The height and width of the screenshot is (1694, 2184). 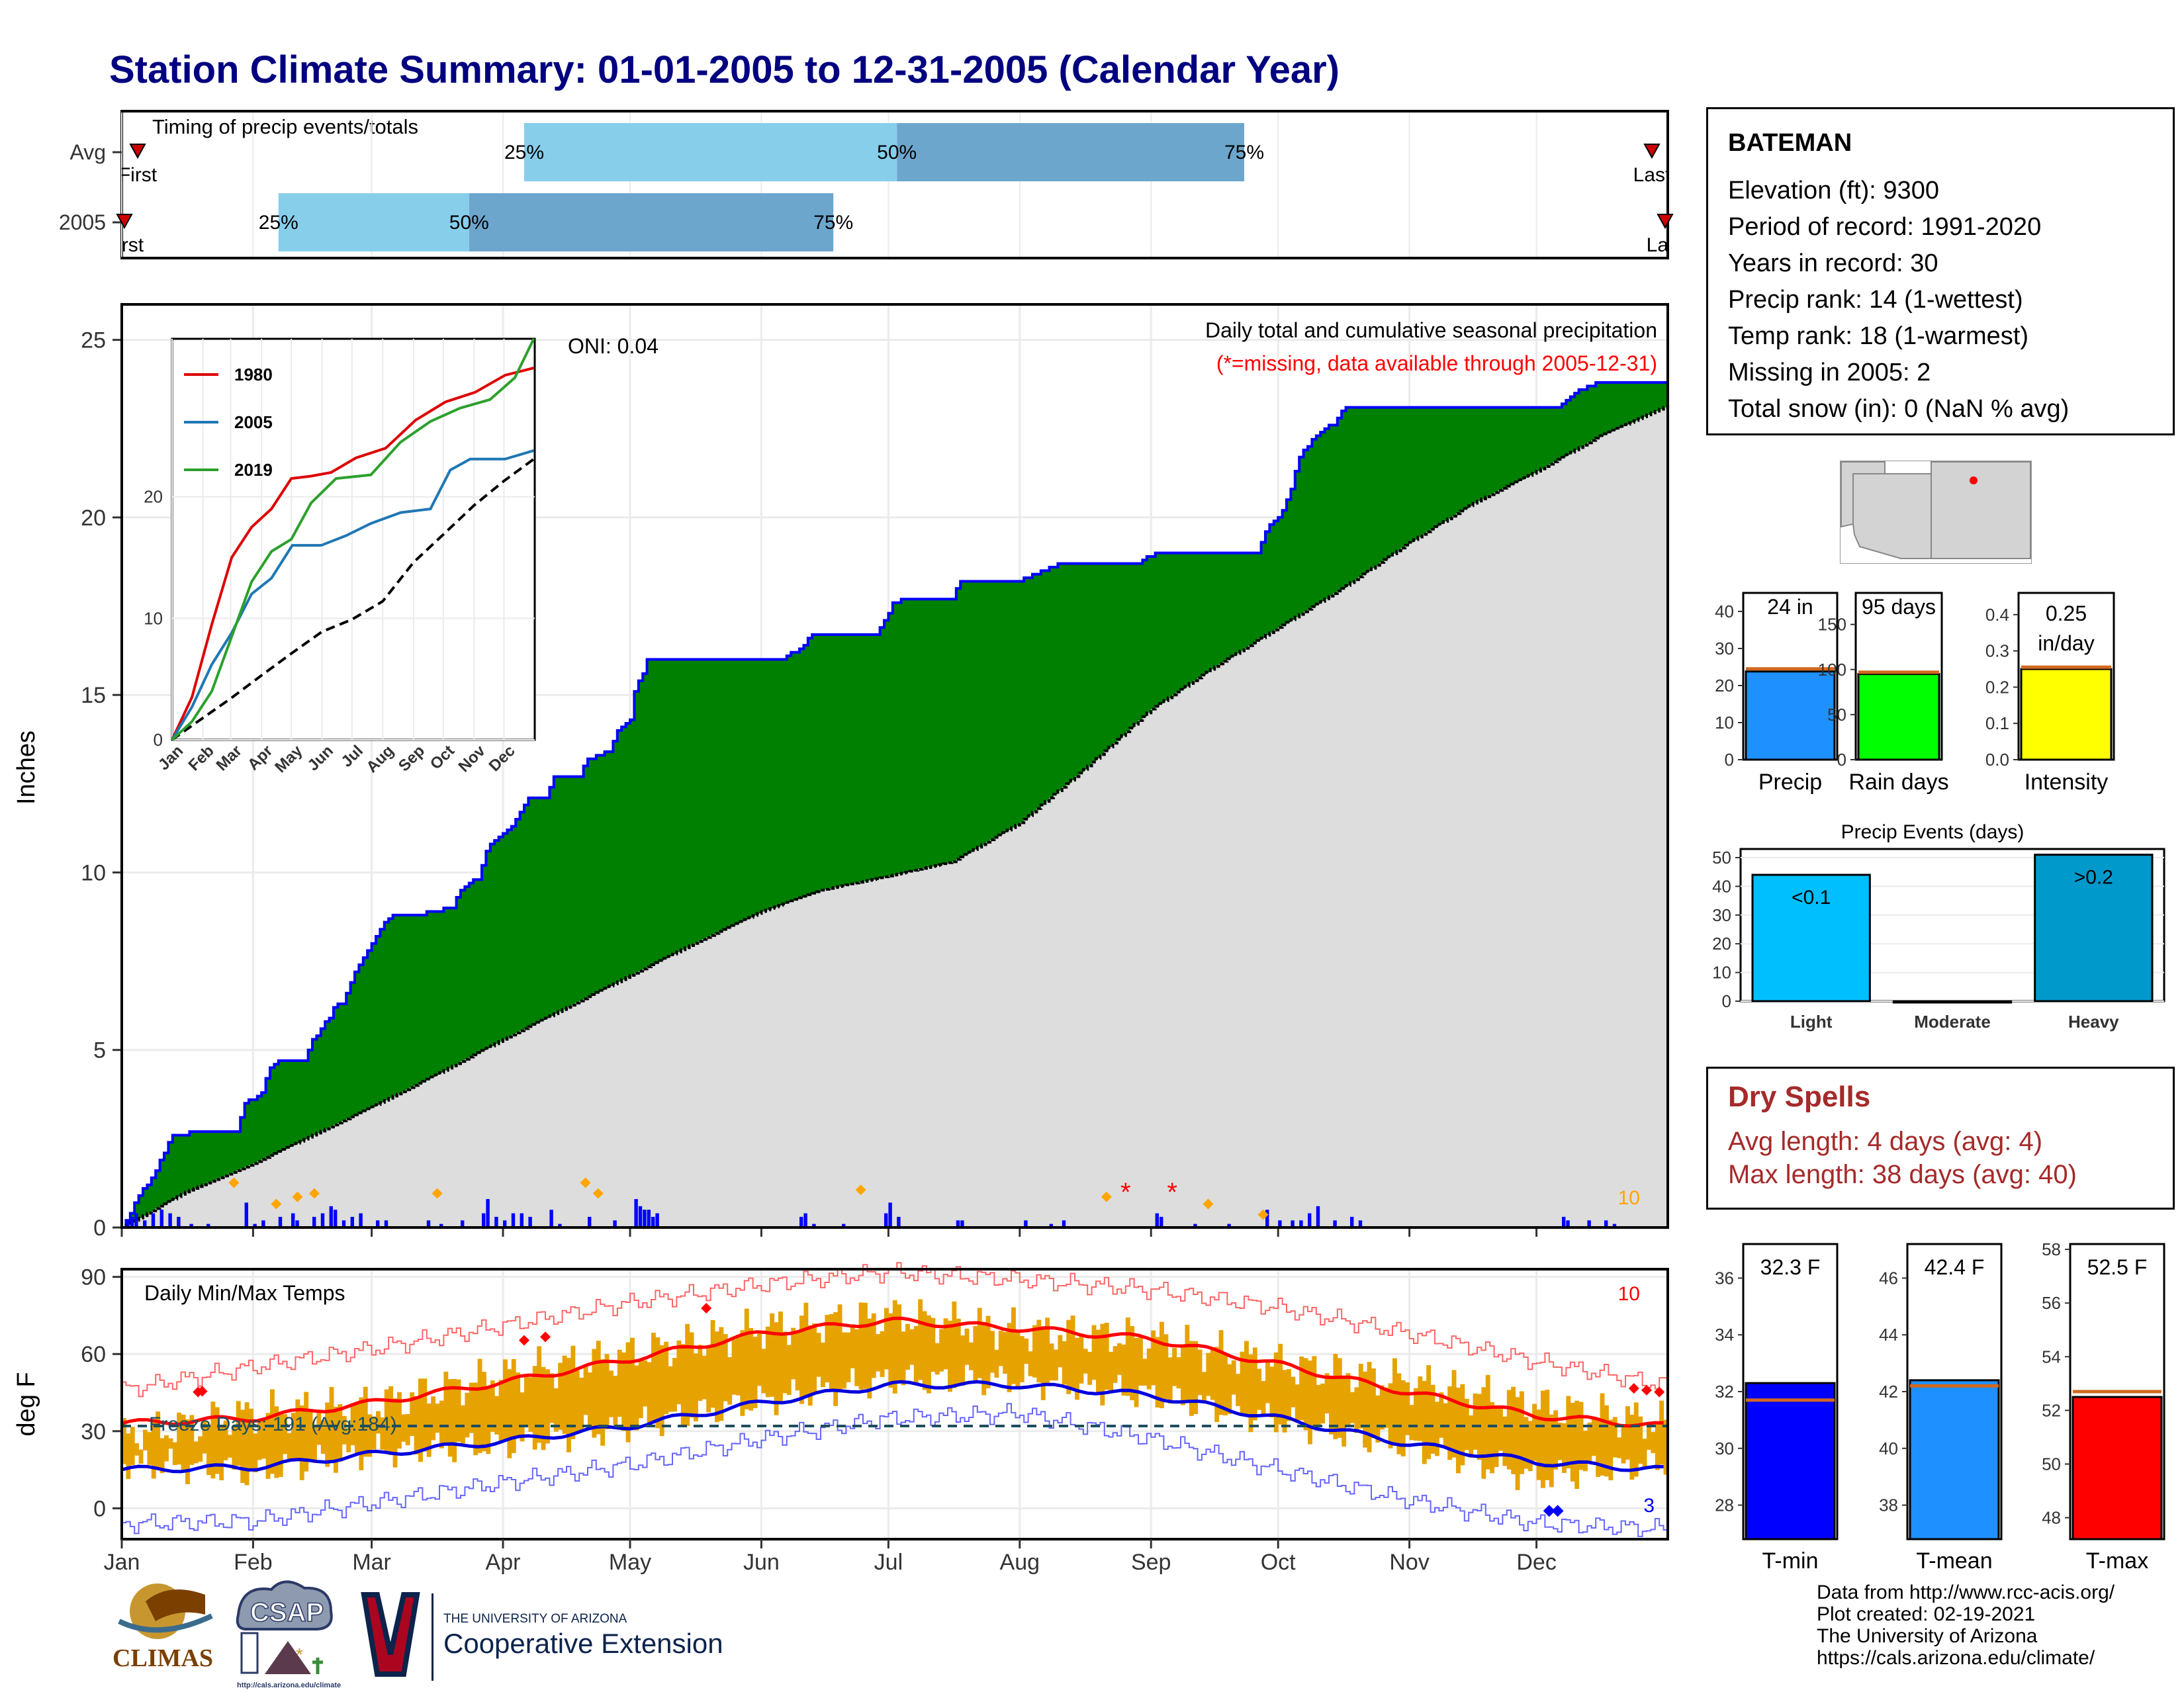 I want to click on missing-data-marker: *, so click(x=1172, y=1192).